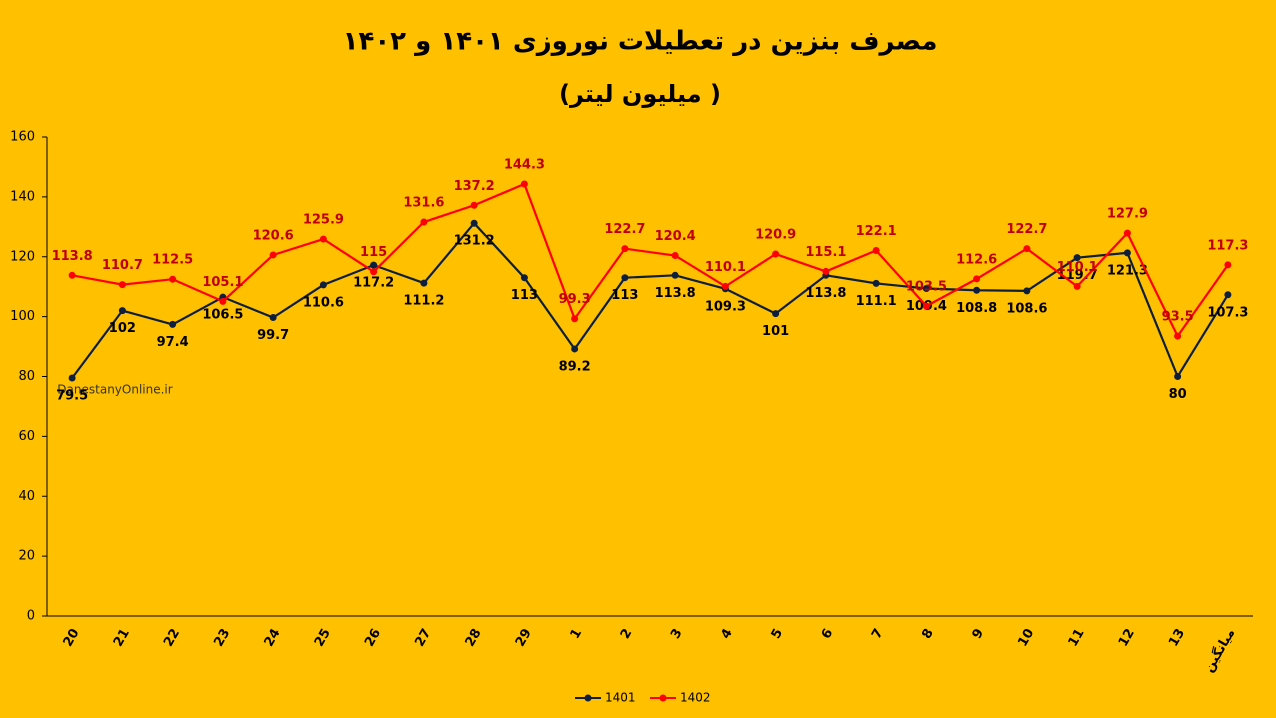  Describe the element at coordinates (122, 265) in the screenshot. I see `data-label: 110.7` at that location.